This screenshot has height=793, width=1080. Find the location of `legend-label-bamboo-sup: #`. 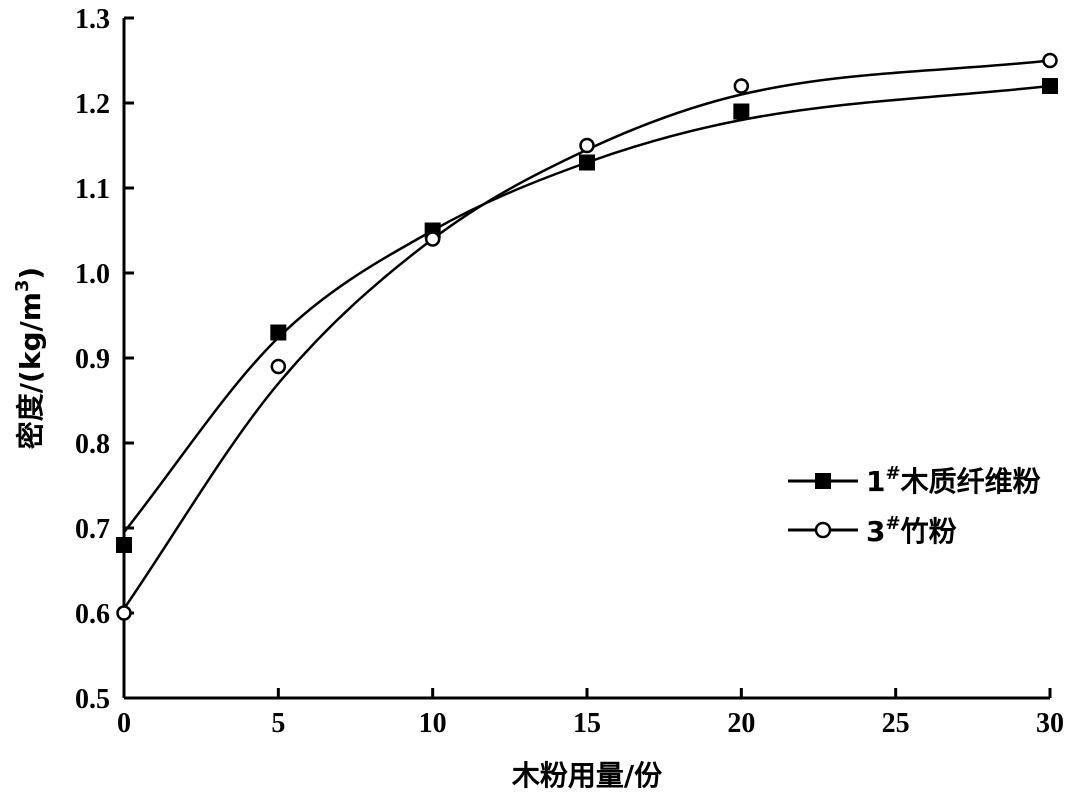

legend-label-bamboo-sup: # is located at coordinates (892, 523).